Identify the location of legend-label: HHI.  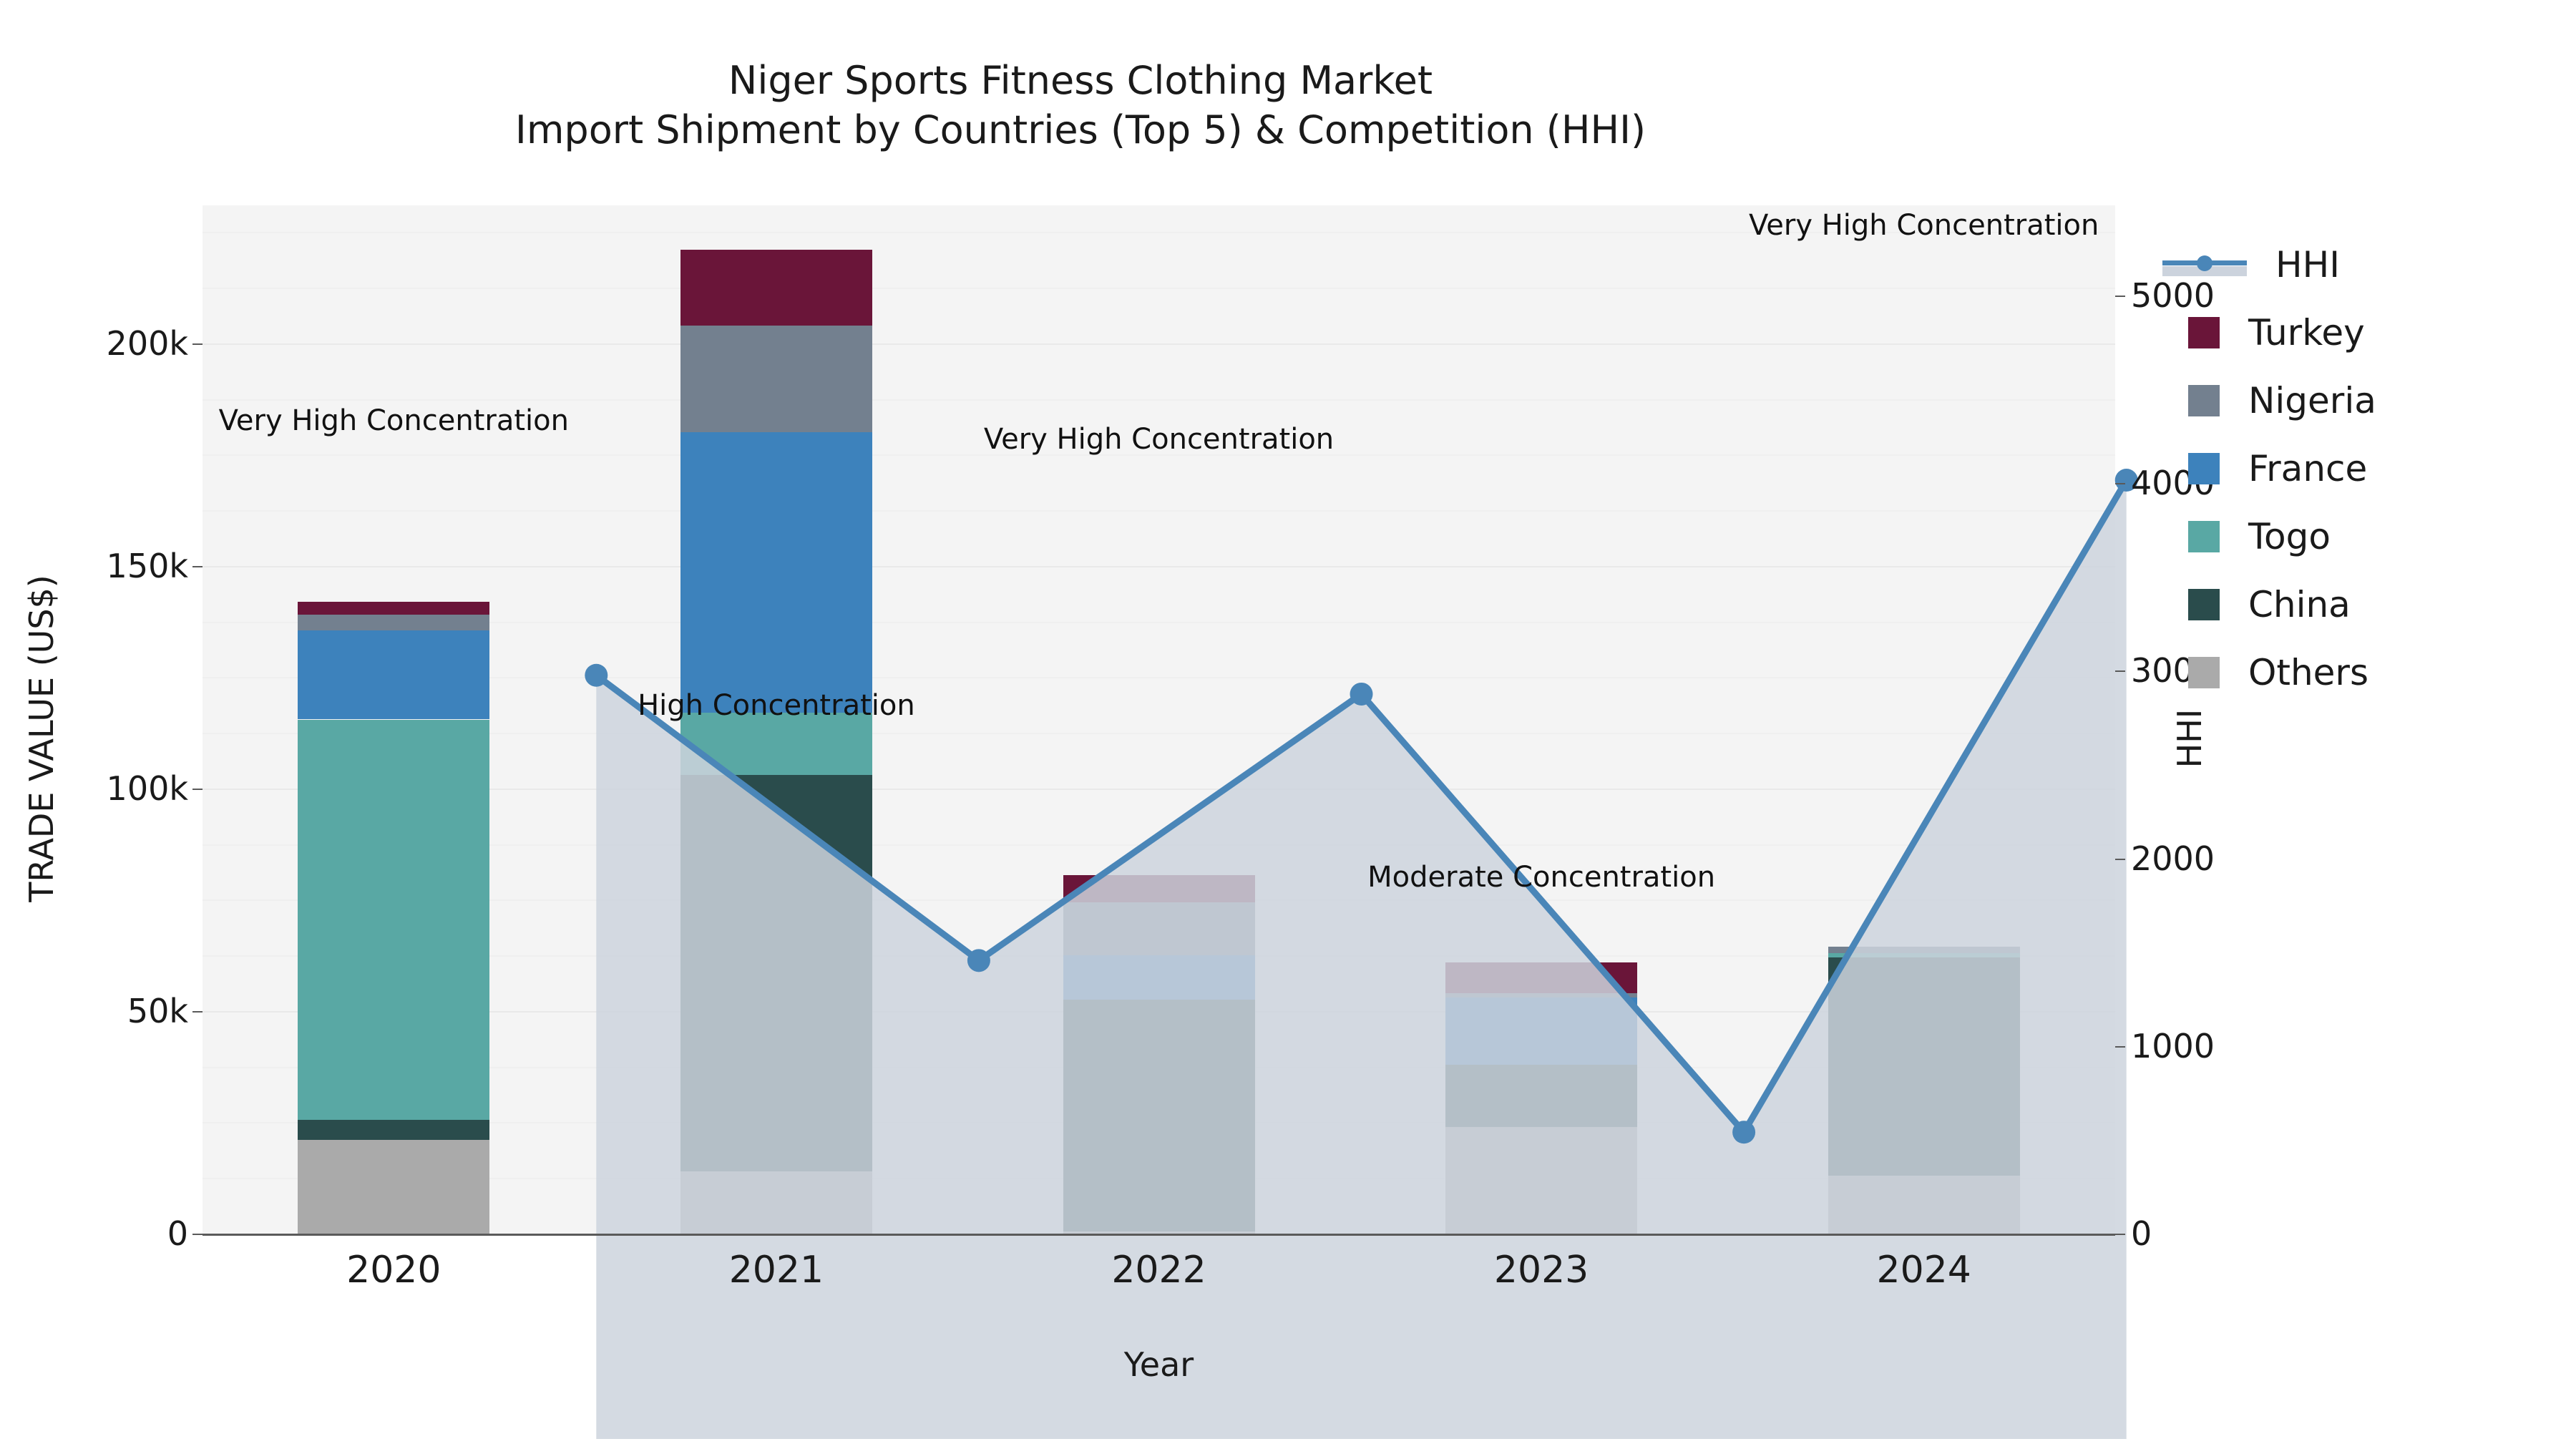
(2307, 264).